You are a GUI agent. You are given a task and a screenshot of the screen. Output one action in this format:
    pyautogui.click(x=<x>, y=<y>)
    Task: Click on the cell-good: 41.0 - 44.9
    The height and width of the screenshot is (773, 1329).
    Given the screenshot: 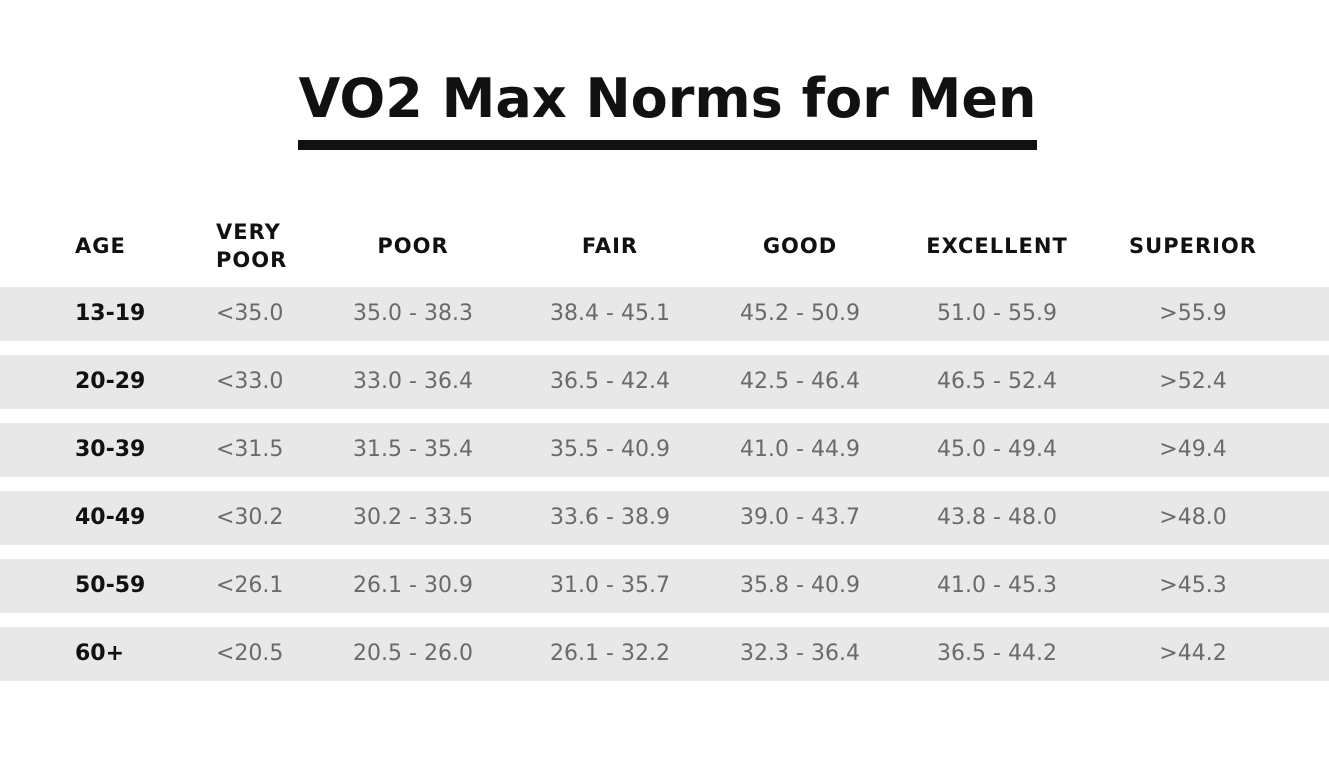 What is the action you would take?
    pyautogui.click(x=800, y=449)
    